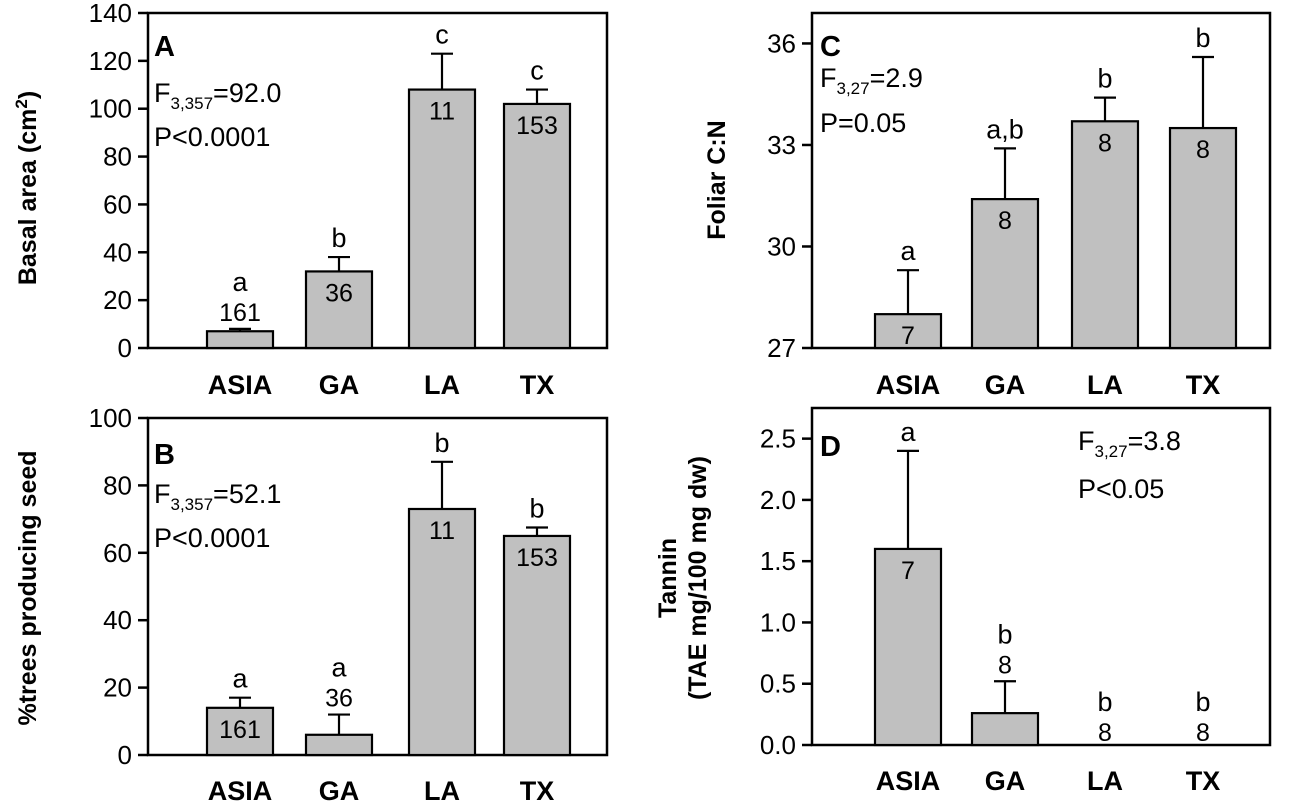 The image size is (1303, 804). What do you see at coordinates (537, 71) in the screenshot?
I see `significance-letter: c` at bounding box center [537, 71].